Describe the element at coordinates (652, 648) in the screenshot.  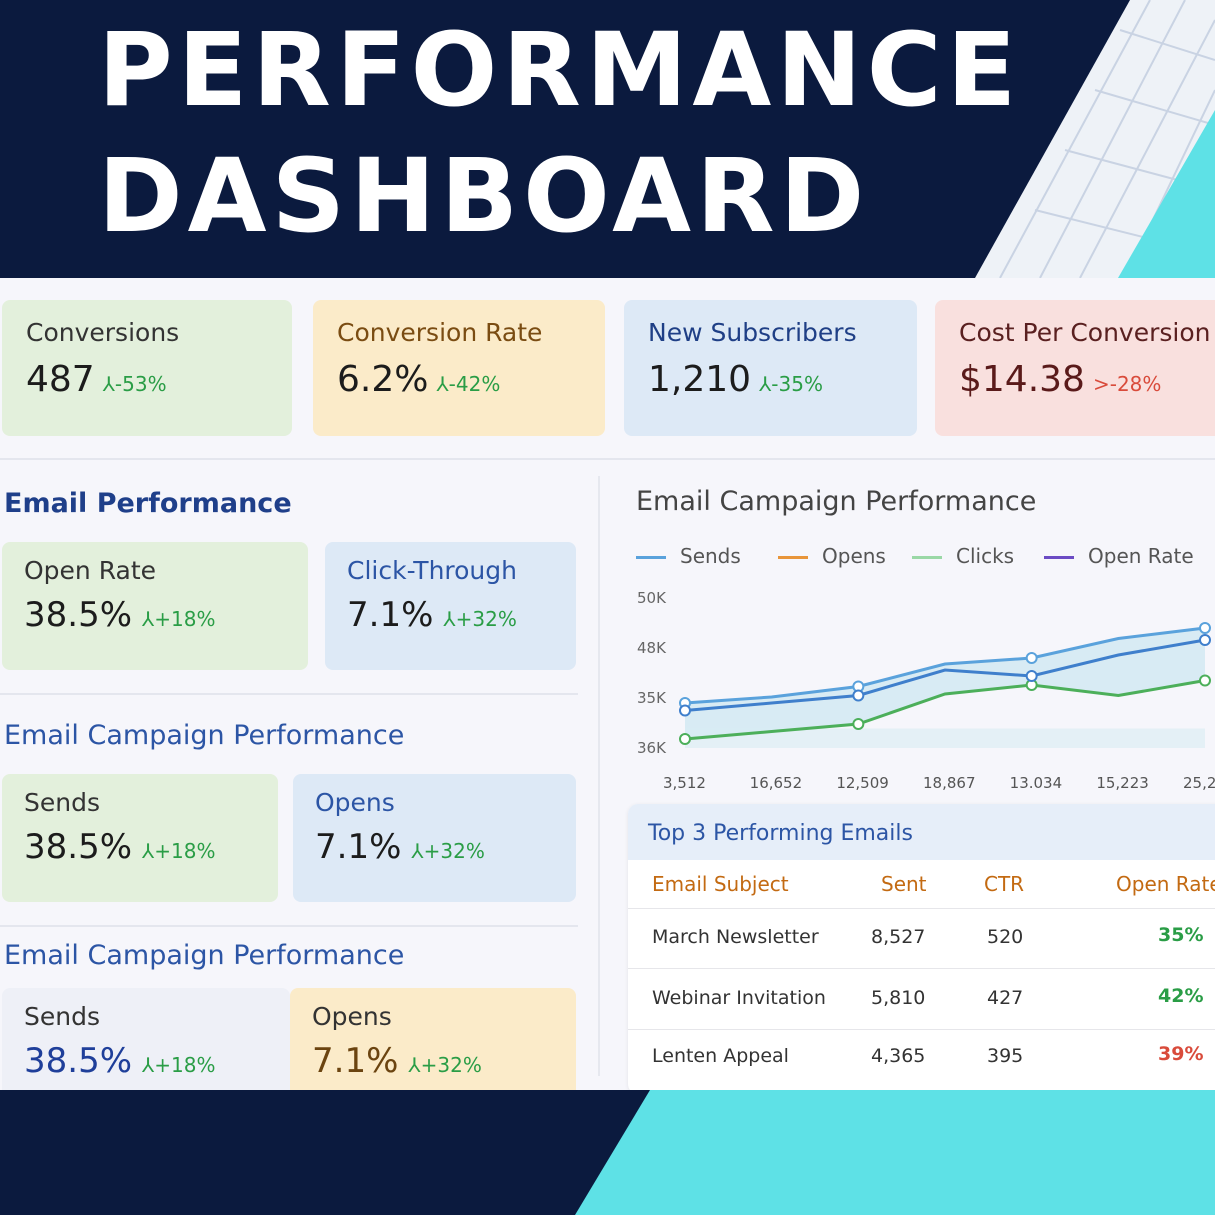
I see `y-tick-label: 48K` at that location.